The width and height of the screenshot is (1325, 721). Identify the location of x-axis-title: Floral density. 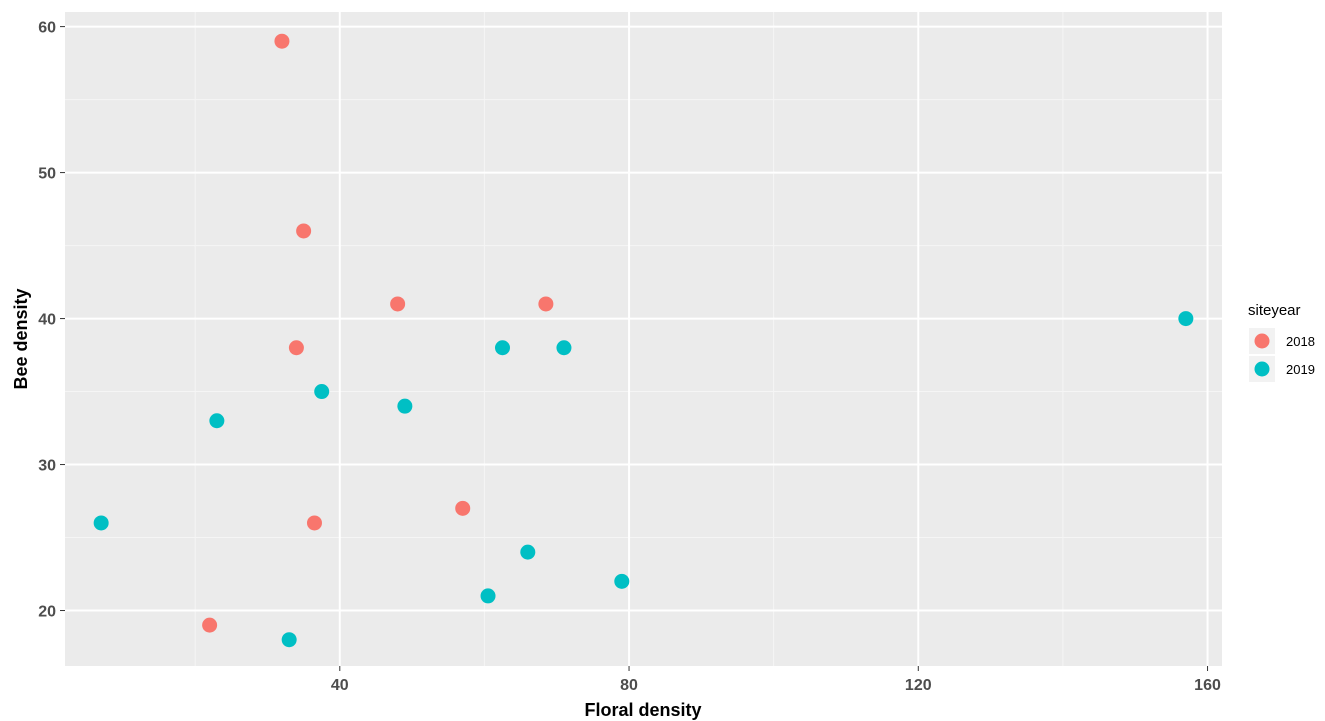
(642, 710).